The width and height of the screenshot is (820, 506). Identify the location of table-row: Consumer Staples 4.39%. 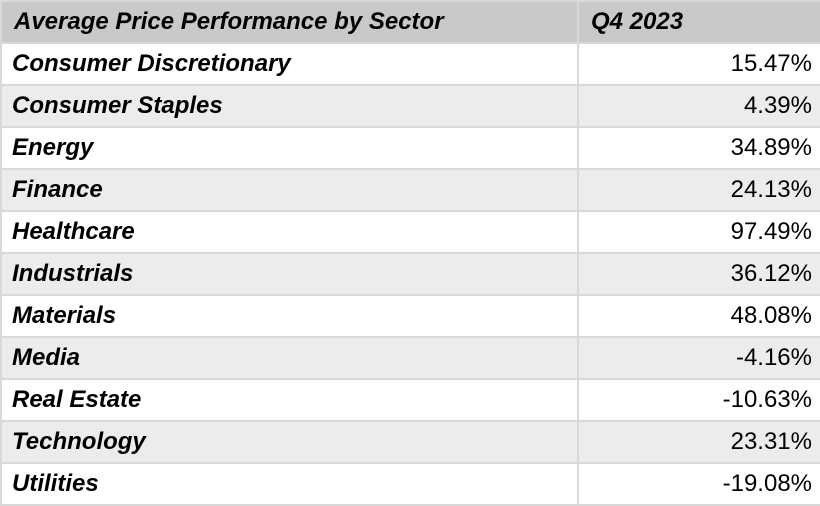
(410, 106).